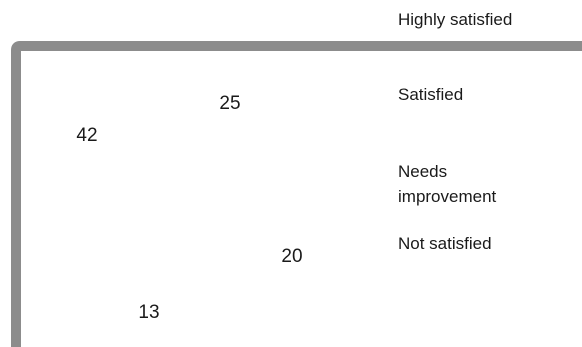 This screenshot has width=582, height=347. I want to click on legend-item-label: Highly satisfied, so click(455, 19).